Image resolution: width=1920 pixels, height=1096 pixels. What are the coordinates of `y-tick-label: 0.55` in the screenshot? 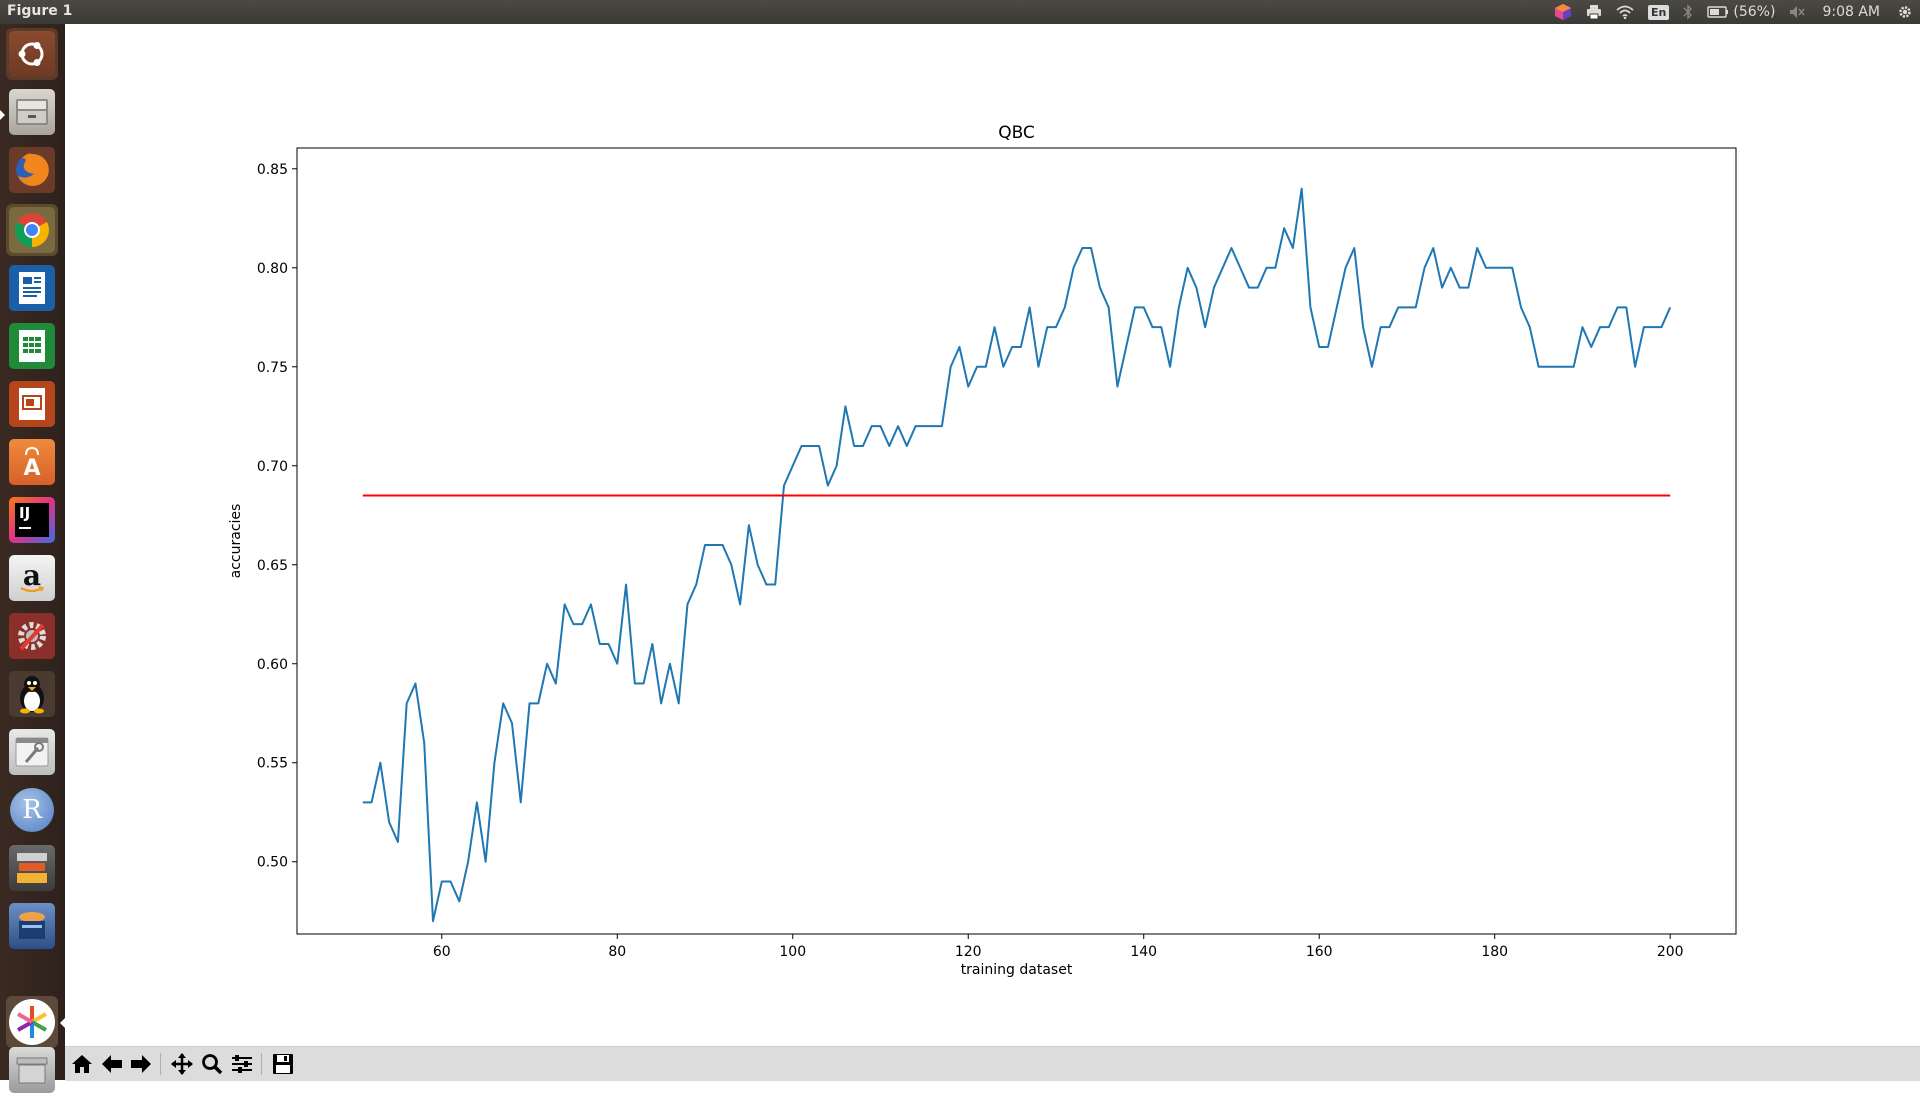 It's located at (272, 764).